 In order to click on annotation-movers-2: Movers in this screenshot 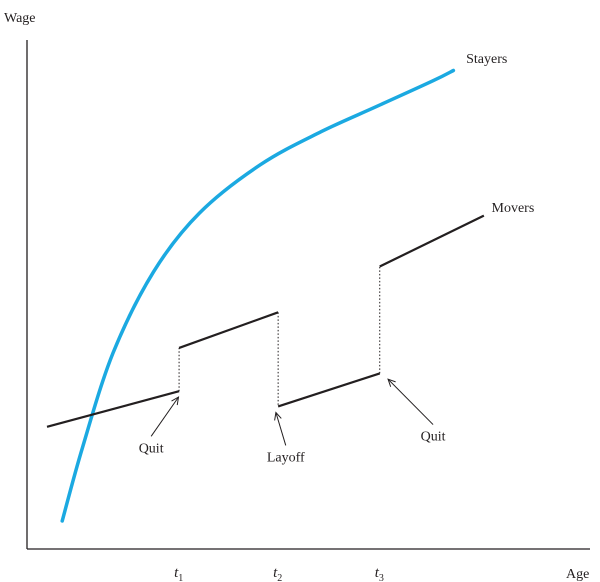, I will do `click(513, 208)`.